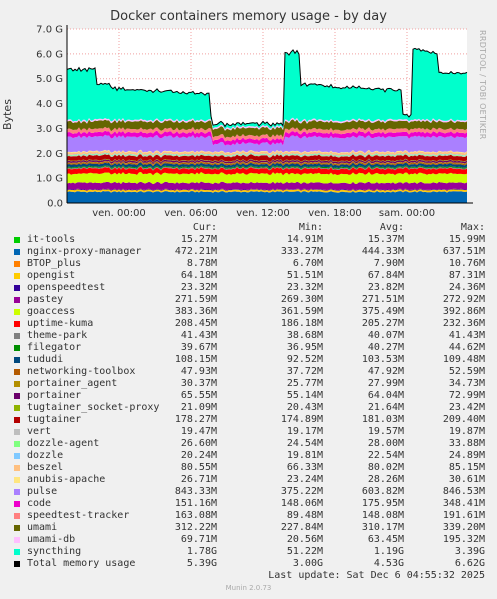 Image resolution: width=497 pixels, height=599 pixels. Describe the element at coordinates (248, 300) in the screenshot. I see `legend-item: pastey 271.59M 269.30M 271.51M 272.92M` at that location.